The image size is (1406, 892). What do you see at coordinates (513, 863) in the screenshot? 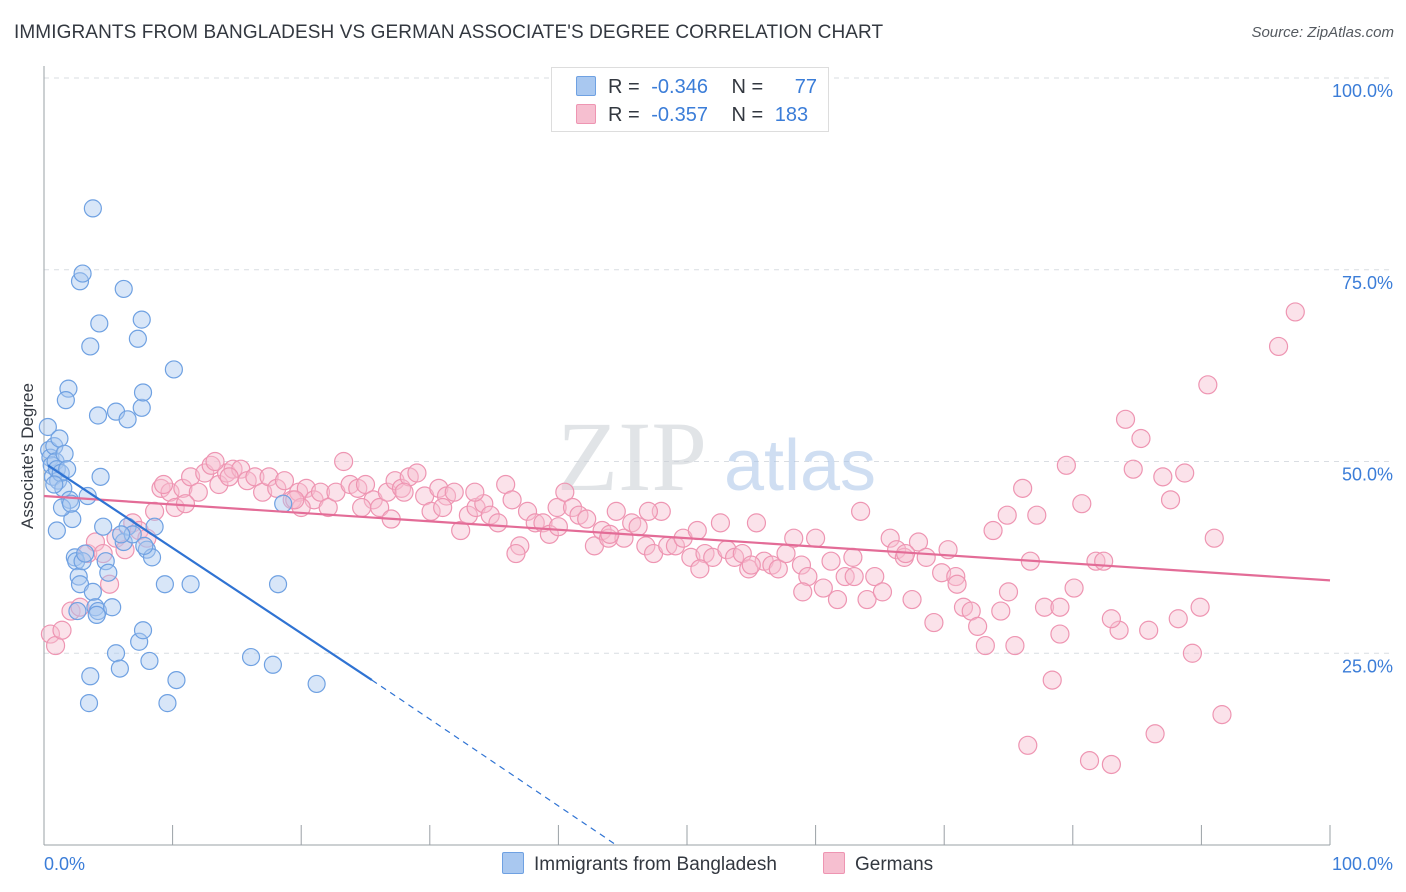
I see `blue-swatch` at bounding box center [513, 863].